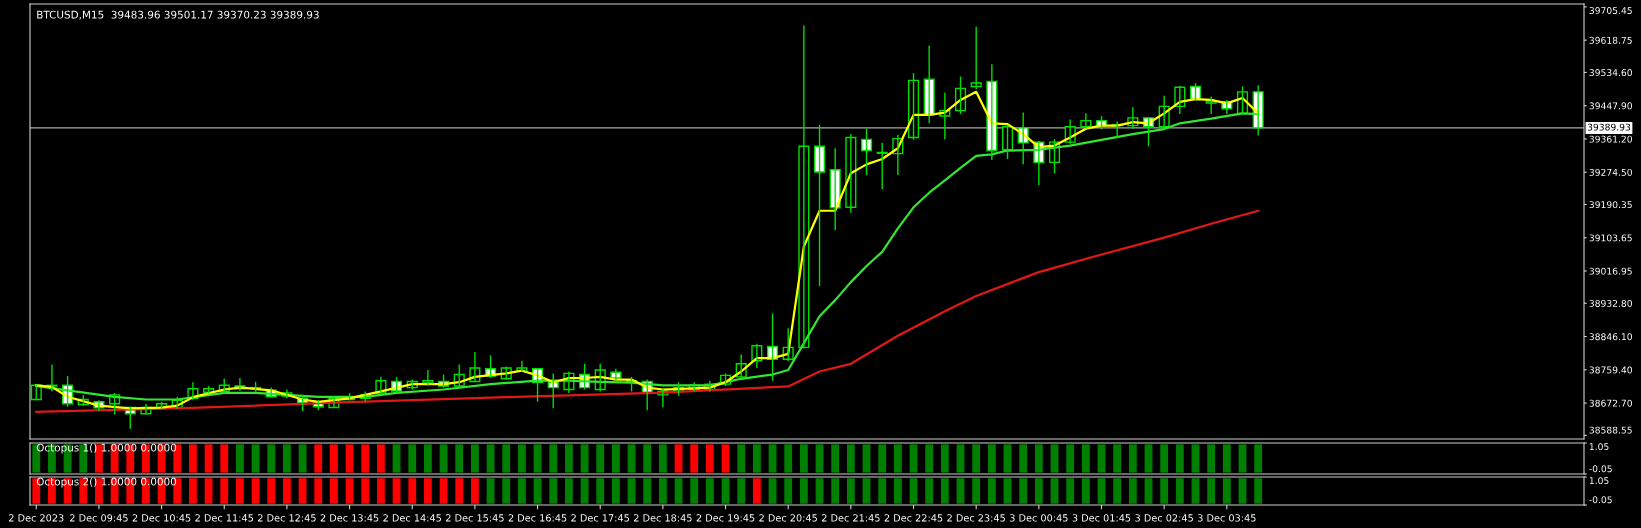 The height and width of the screenshot is (528, 1641). What do you see at coordinates (976, 518) in the screenshot?
I see `x-tick-label: 2 Dec 23:45` at bounding box center [976, 518].